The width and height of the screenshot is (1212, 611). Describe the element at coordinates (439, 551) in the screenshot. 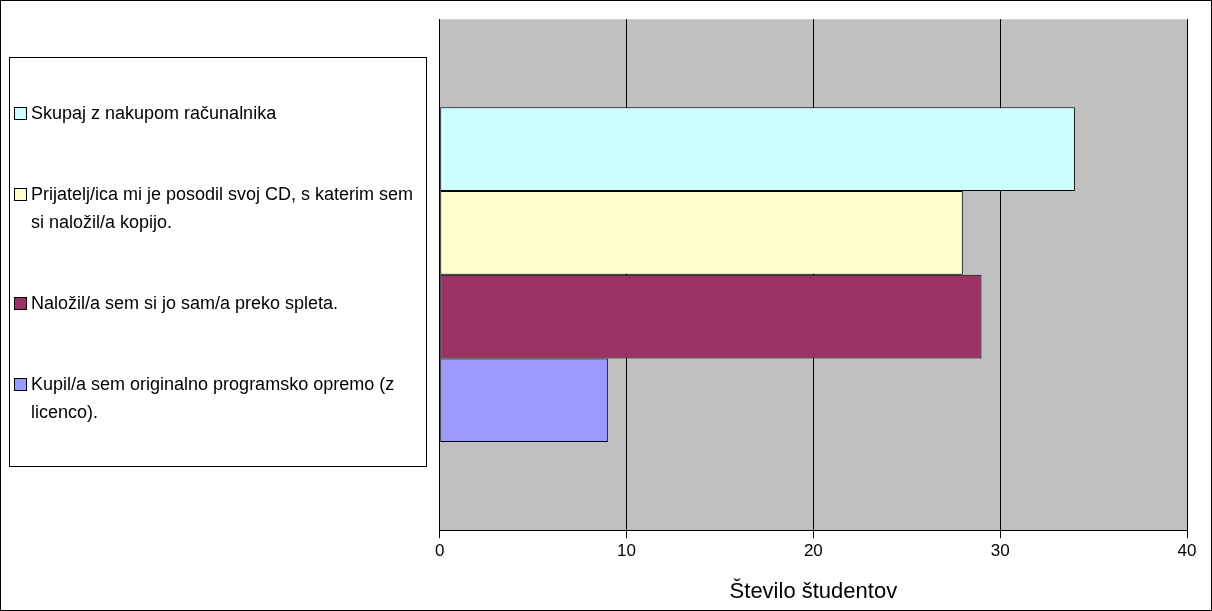

I see `x-tick-label: 0` at that location.